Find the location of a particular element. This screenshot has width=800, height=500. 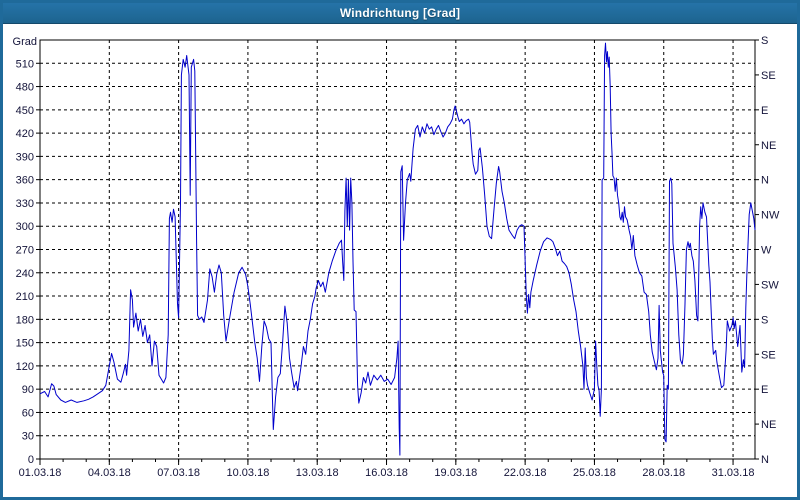

window-titlebar: Windrichtung [Grad] is located at coordinates (400, 13).